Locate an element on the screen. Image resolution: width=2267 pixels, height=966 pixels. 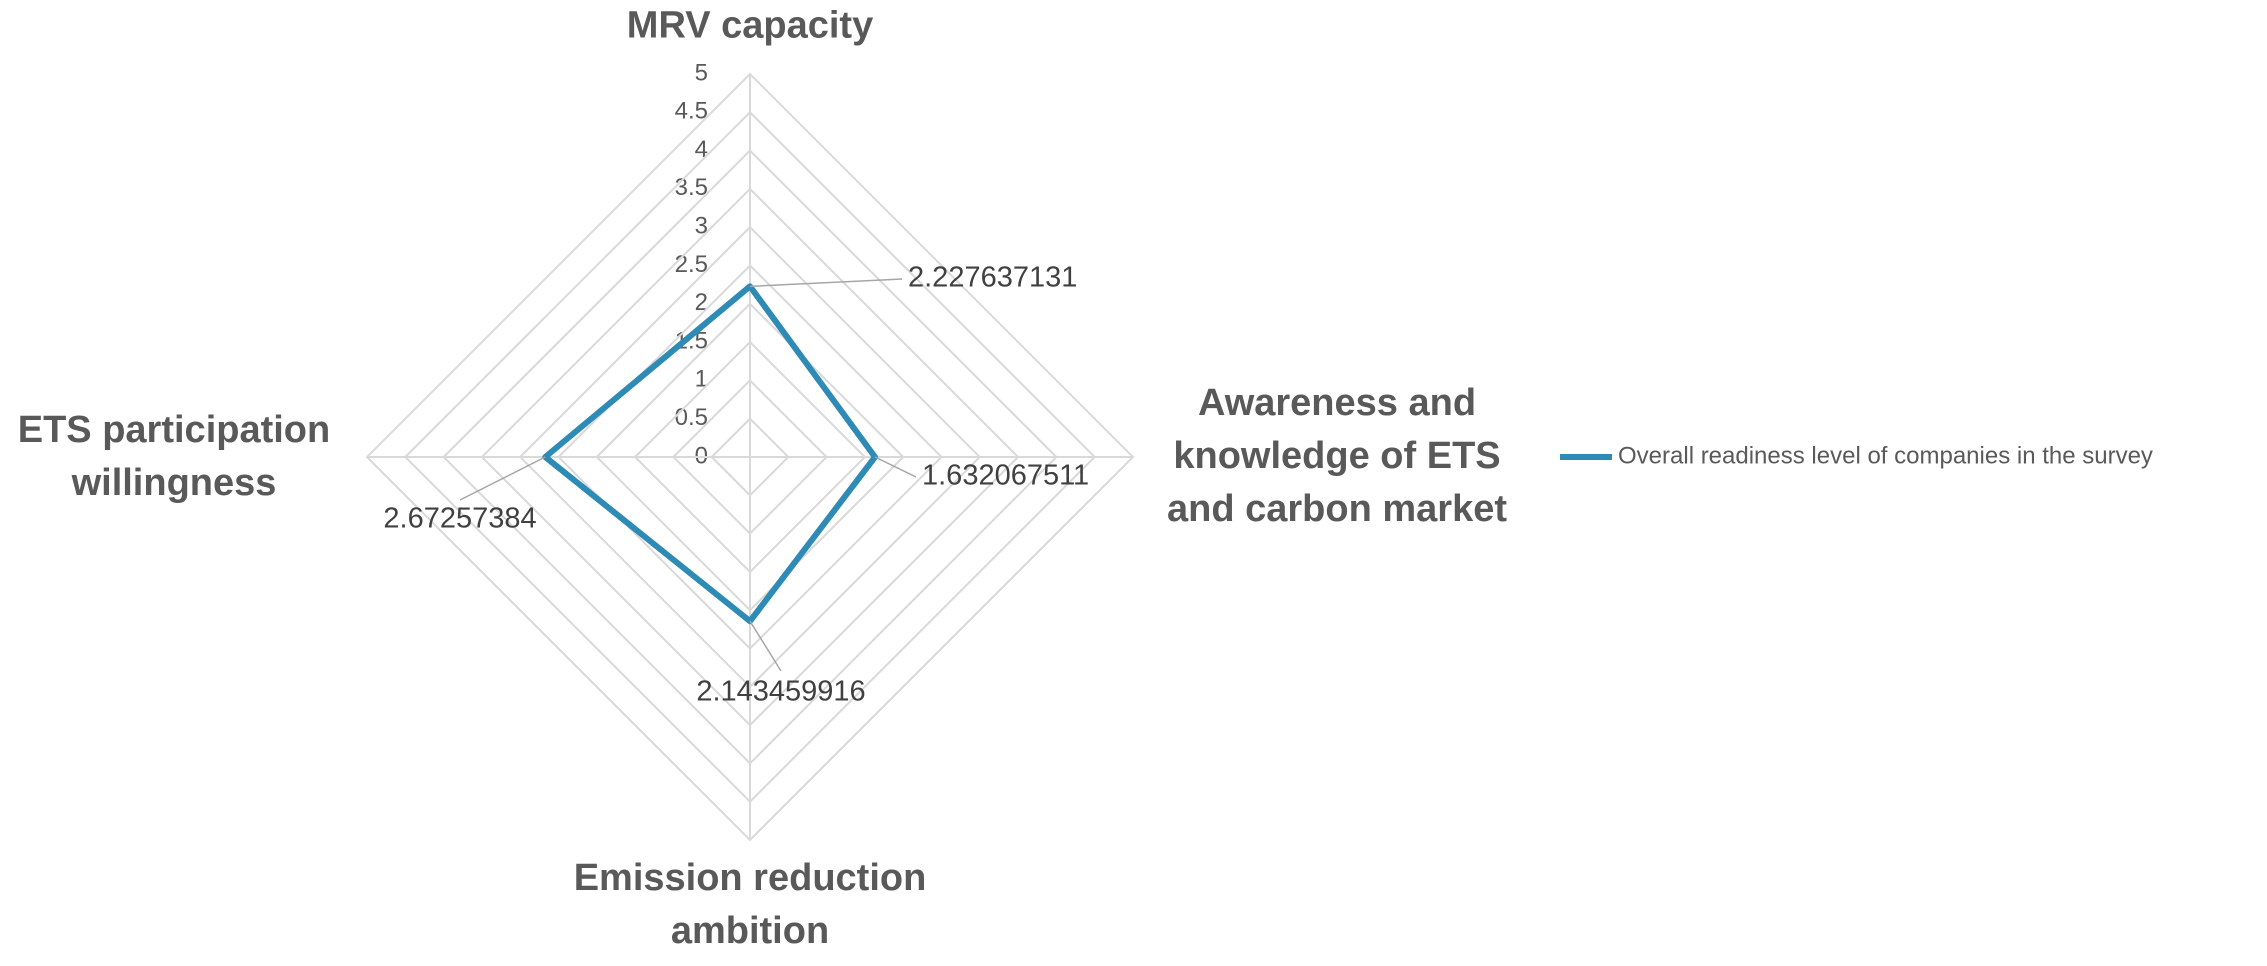
data-label: 2.227637131 is located at coordinates (992, 278).